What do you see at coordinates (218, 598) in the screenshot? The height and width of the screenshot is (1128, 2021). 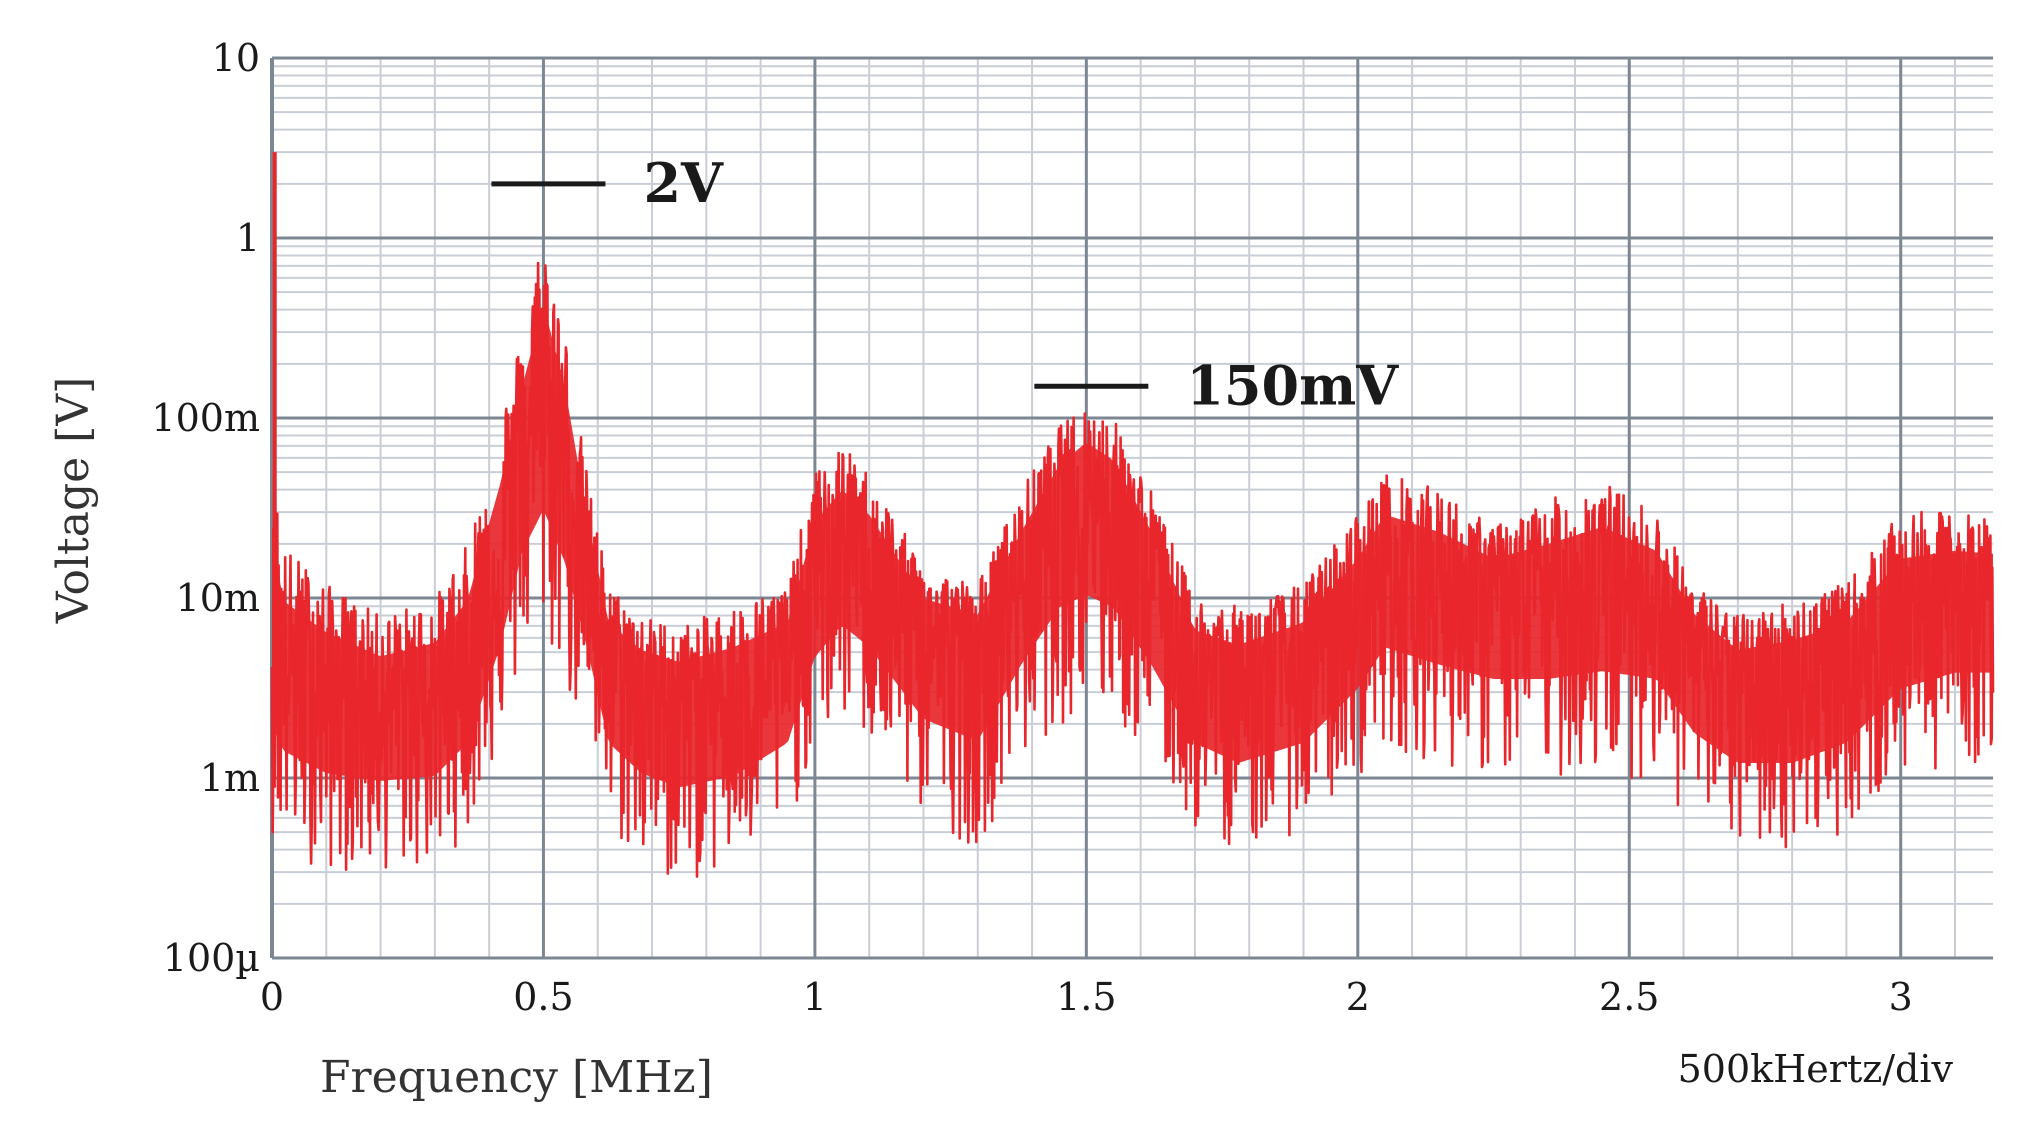 I see `y-tick-label: 10m` at bounding box center [218, 598].